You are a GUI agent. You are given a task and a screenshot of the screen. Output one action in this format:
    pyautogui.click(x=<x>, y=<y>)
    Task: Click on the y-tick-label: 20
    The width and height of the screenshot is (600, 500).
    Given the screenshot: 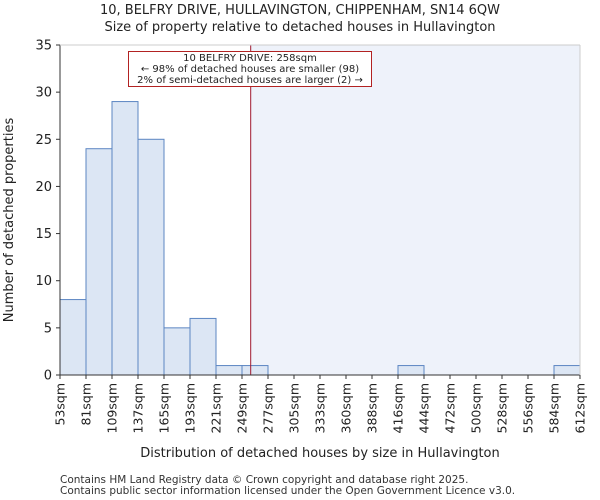 What is the action you would take?
    pyautogui.click(x=43, y=187)
    